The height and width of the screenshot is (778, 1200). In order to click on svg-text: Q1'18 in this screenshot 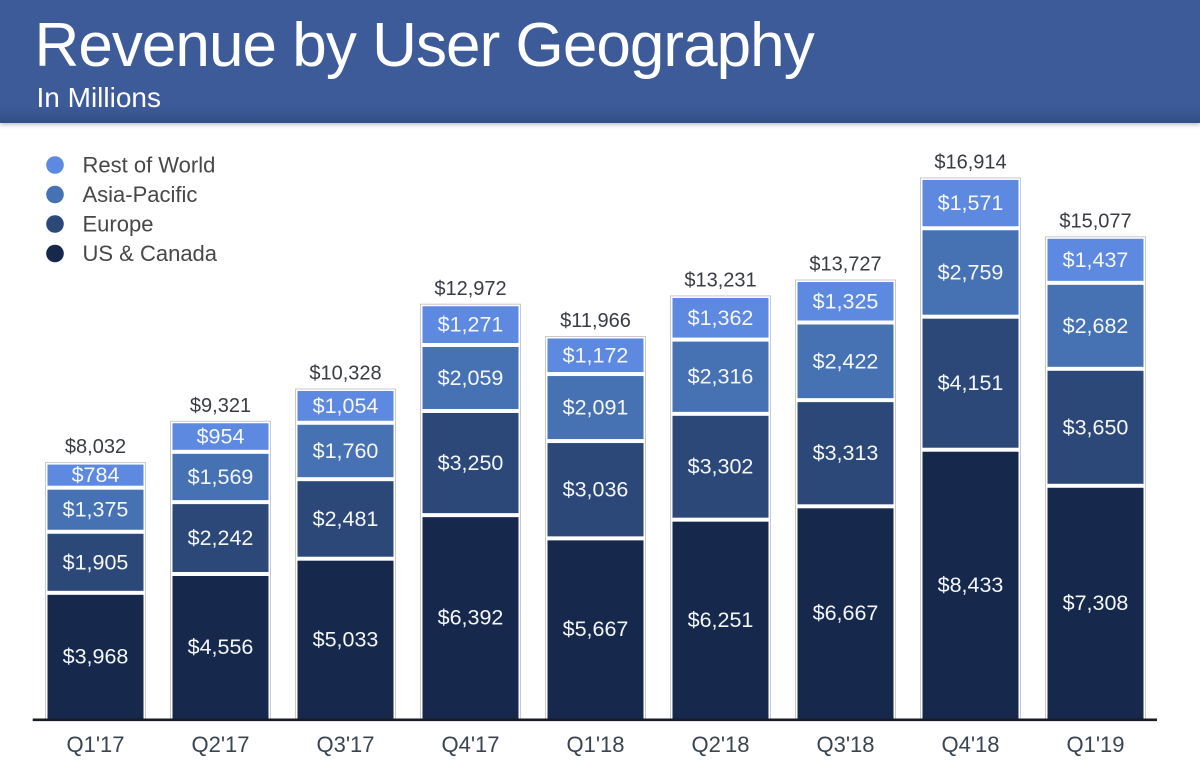, I will do `click(595, 744)`.